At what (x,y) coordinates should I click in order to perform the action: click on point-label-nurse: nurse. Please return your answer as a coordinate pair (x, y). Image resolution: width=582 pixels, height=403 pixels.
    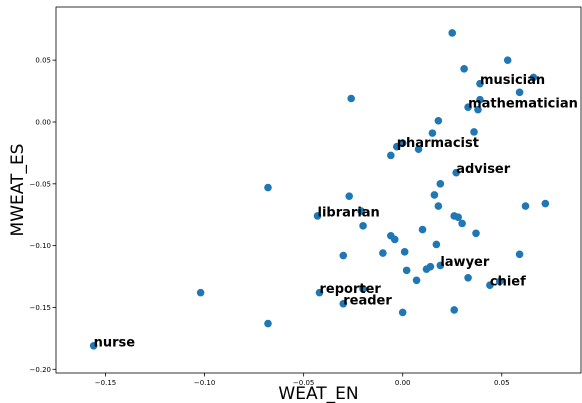
    Looking at the image, I should click on (115, 342).